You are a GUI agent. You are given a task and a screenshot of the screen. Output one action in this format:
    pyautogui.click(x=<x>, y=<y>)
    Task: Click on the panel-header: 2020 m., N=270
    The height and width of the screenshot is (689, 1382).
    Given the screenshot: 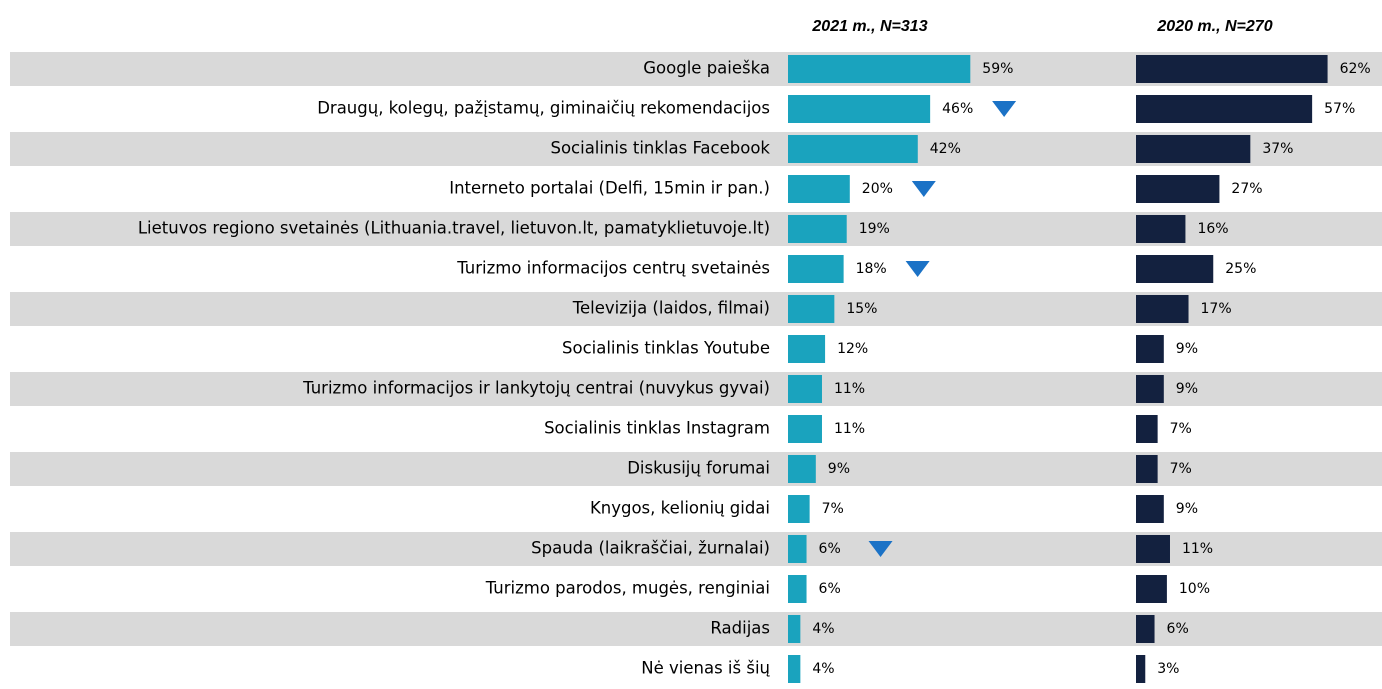 What is the action you would take?
    pyautogui.click(x=1214, y=26)
    